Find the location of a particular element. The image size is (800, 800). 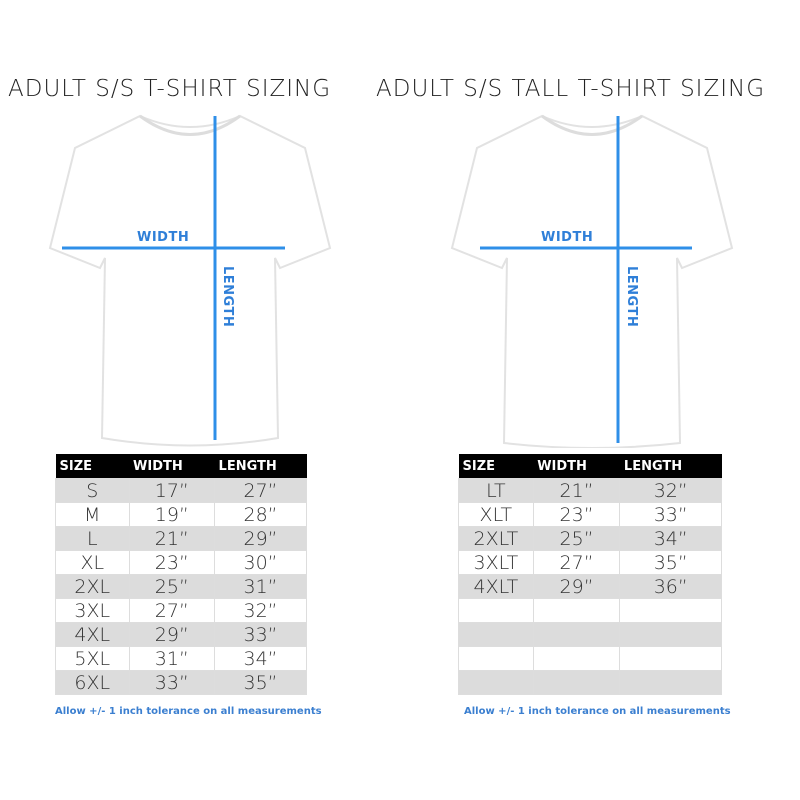

table-row: 2XL 25” 31” is located at coordinates (181, 586).